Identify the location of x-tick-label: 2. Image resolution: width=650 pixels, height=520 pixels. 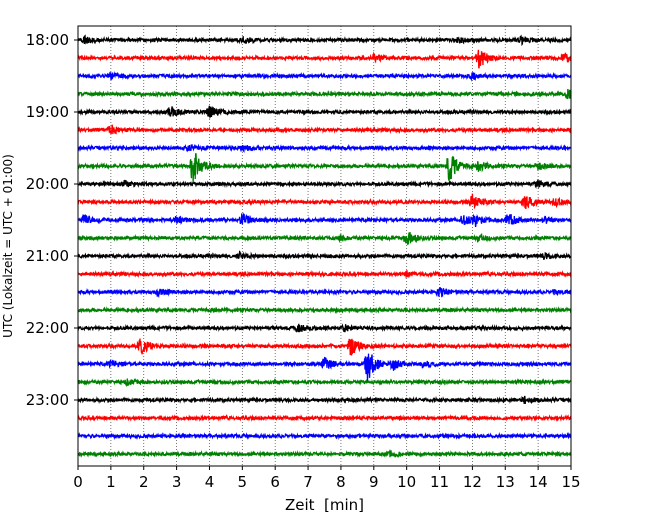
(144, 482).